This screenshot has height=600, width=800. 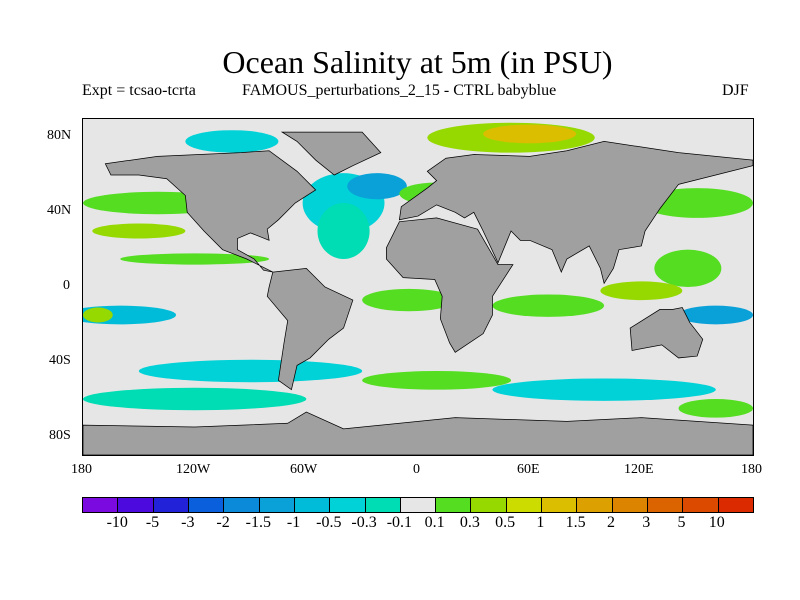 What do you see at coordinates (331, 153) in the screenshot?
I see `greenland` at bounding box center [331, 153].